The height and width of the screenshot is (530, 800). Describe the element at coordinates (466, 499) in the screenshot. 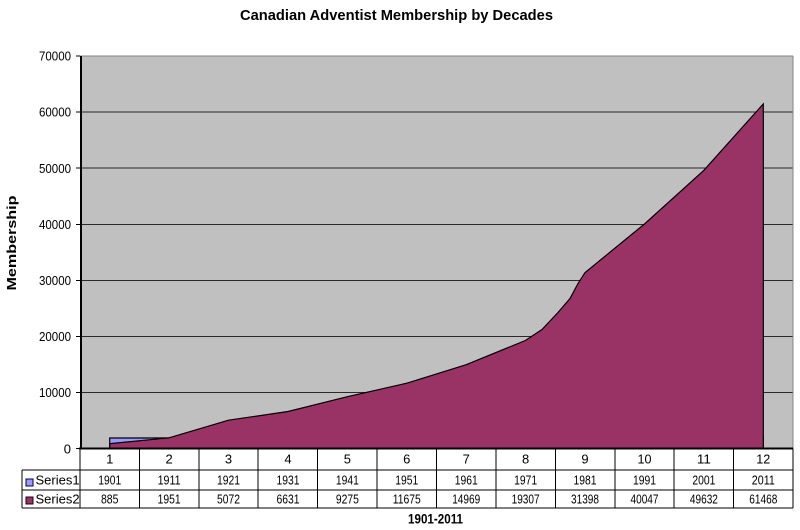

I see `svg-text: 14969` at that location.